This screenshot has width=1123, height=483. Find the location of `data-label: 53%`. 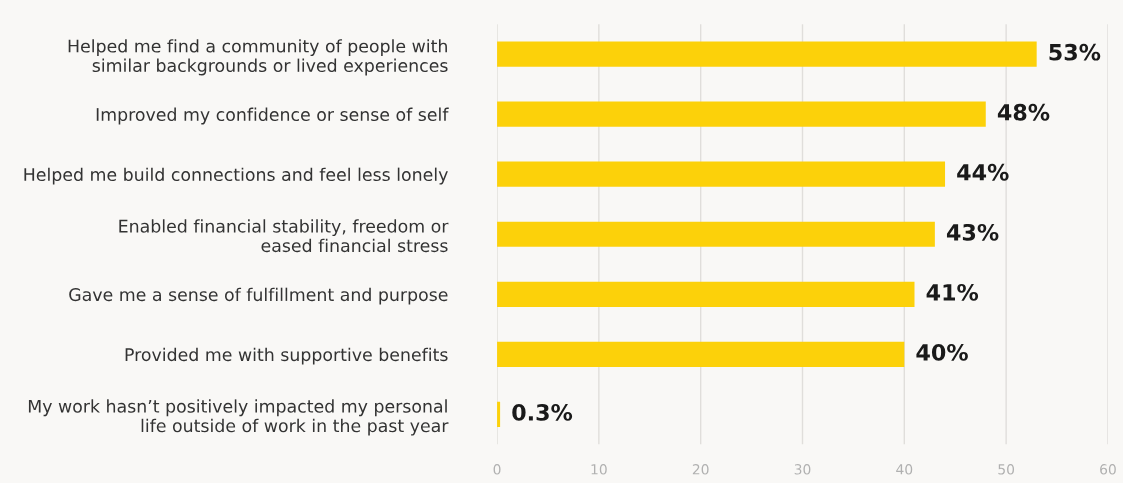

data-label: 53% is located at coordinates (1075, 52).